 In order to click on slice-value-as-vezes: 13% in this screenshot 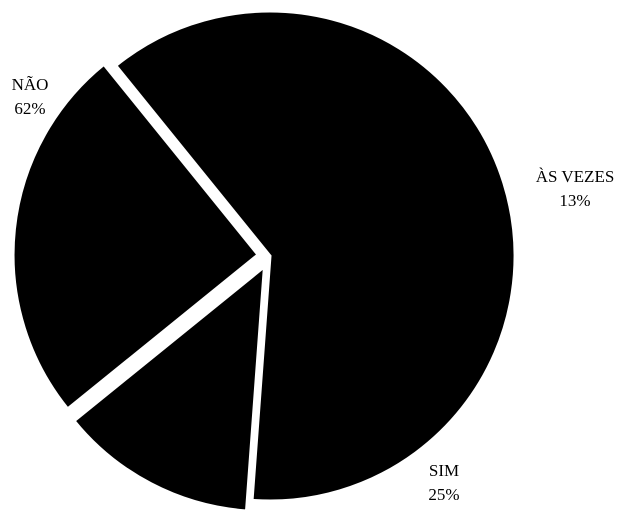, I will do `click(574, 200)`.